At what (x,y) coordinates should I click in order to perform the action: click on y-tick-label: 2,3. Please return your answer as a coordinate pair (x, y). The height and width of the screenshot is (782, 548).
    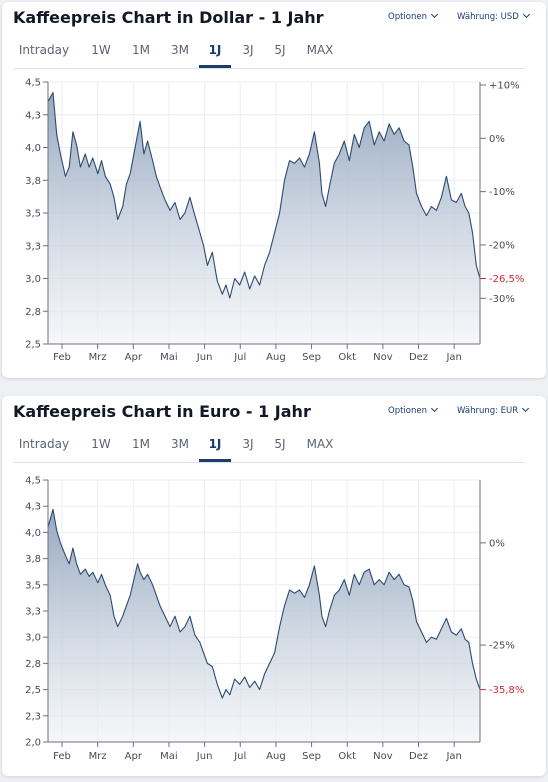
    Looking at the image, I should click on (33, 716).